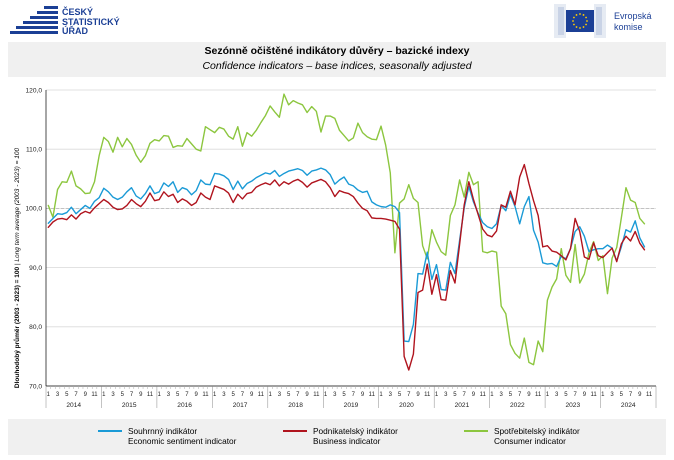 The image size is (674, 460). What do you see at coordinates (337, 21) in the screenshot?
I see `header: ČESKÝ STATISTICKÝ ÚŘAD Evropská komise` at bounding box center [337, 21].